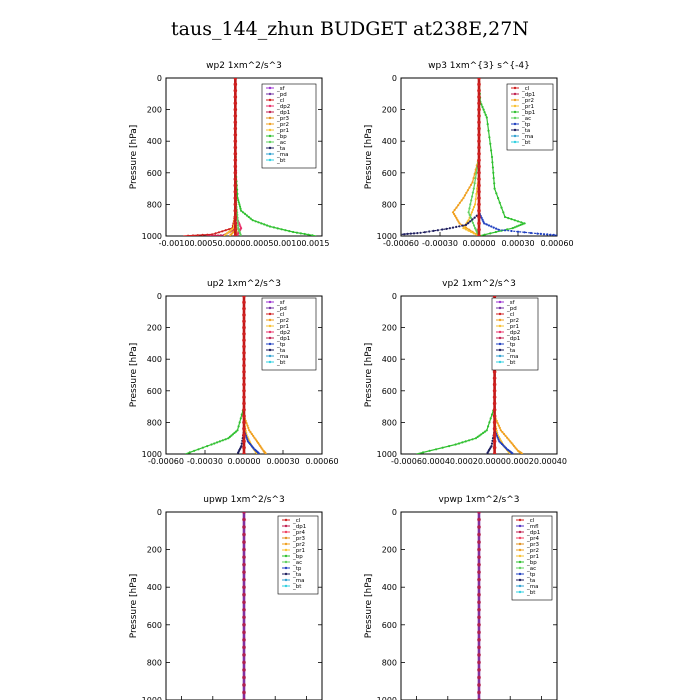 The width and height of the screenshot is (700, 700). I want to click on panel-title: wp2 1xm^2/s^3, so click(244, 66).